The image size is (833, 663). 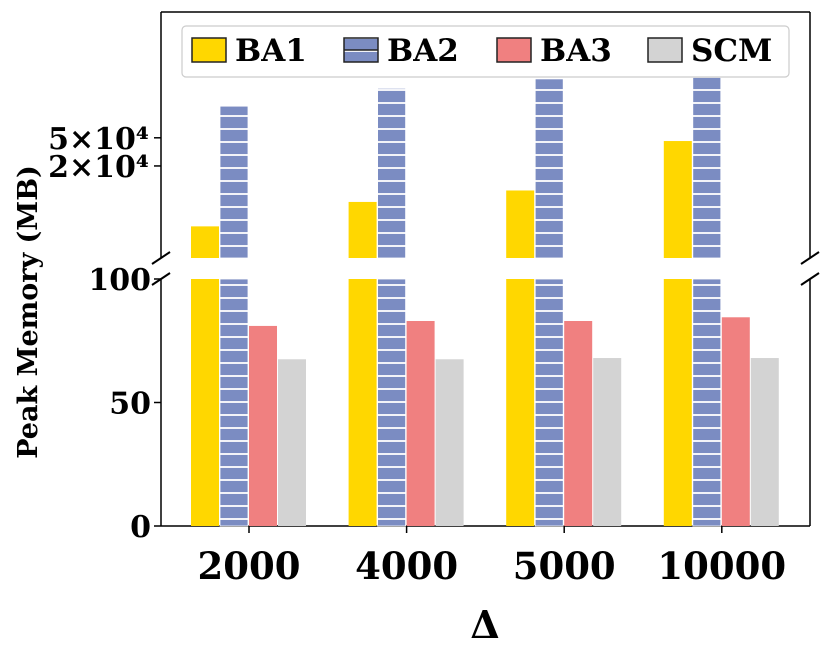 I want to click on y-tick-label-upper-50000: 5×10⁴, so click(x=98, y=139).